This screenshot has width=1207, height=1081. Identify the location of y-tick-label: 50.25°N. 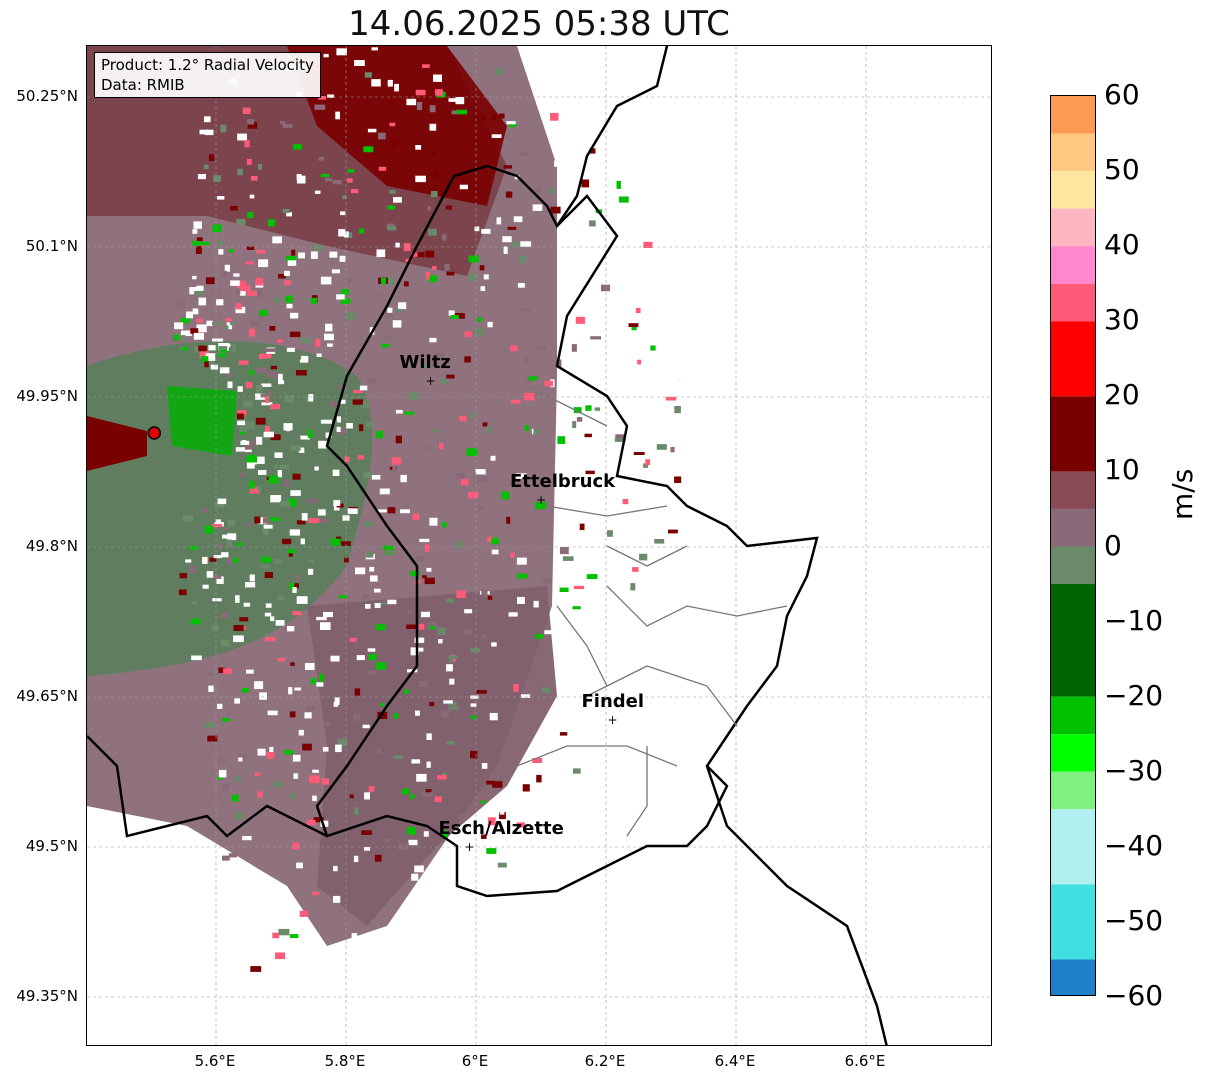
(47, 96).